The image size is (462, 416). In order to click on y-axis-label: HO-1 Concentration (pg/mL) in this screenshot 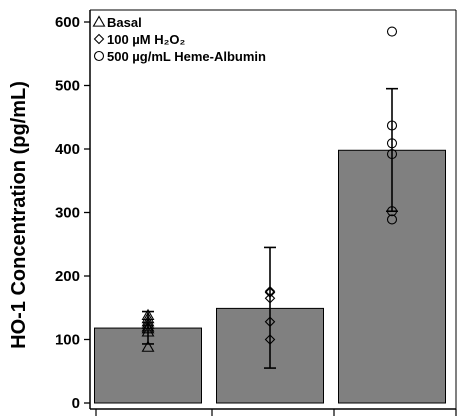, I will do `click(19, 215)`.